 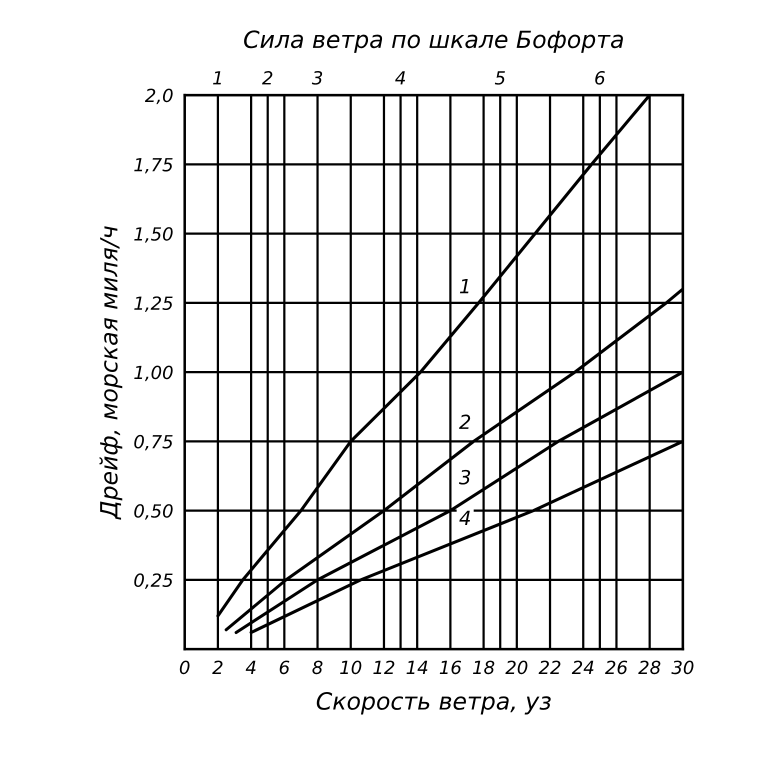 What do you see at coordinates (451, 667) in the screenshot?
I see `x-tick-label: 16` at bounding box center [451, 667].